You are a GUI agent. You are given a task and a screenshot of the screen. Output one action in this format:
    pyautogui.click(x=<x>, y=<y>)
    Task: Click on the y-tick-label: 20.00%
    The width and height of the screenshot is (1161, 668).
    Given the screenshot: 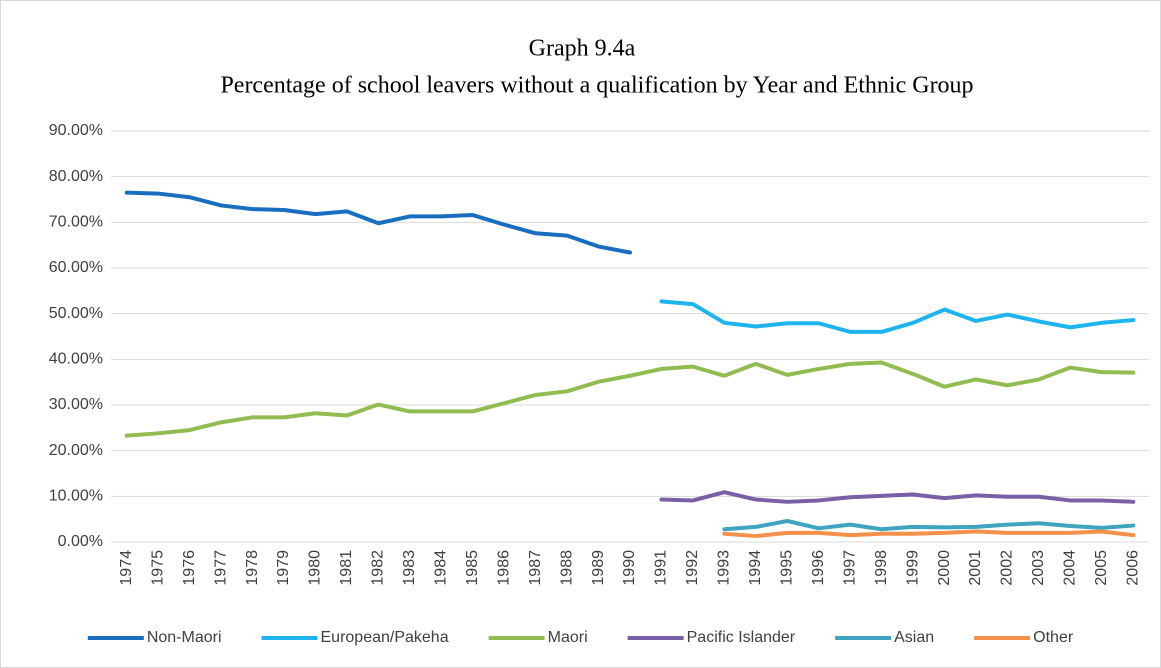 What is the action you would take?
    pyautogui.click(x=76, y=450)
    